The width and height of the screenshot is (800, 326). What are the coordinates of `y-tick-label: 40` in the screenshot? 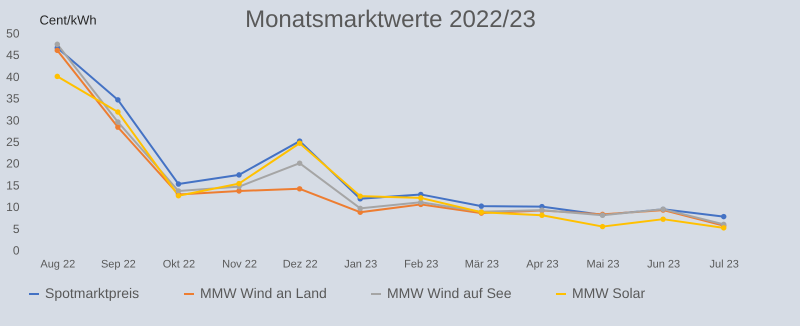 It's located at (13, 77).